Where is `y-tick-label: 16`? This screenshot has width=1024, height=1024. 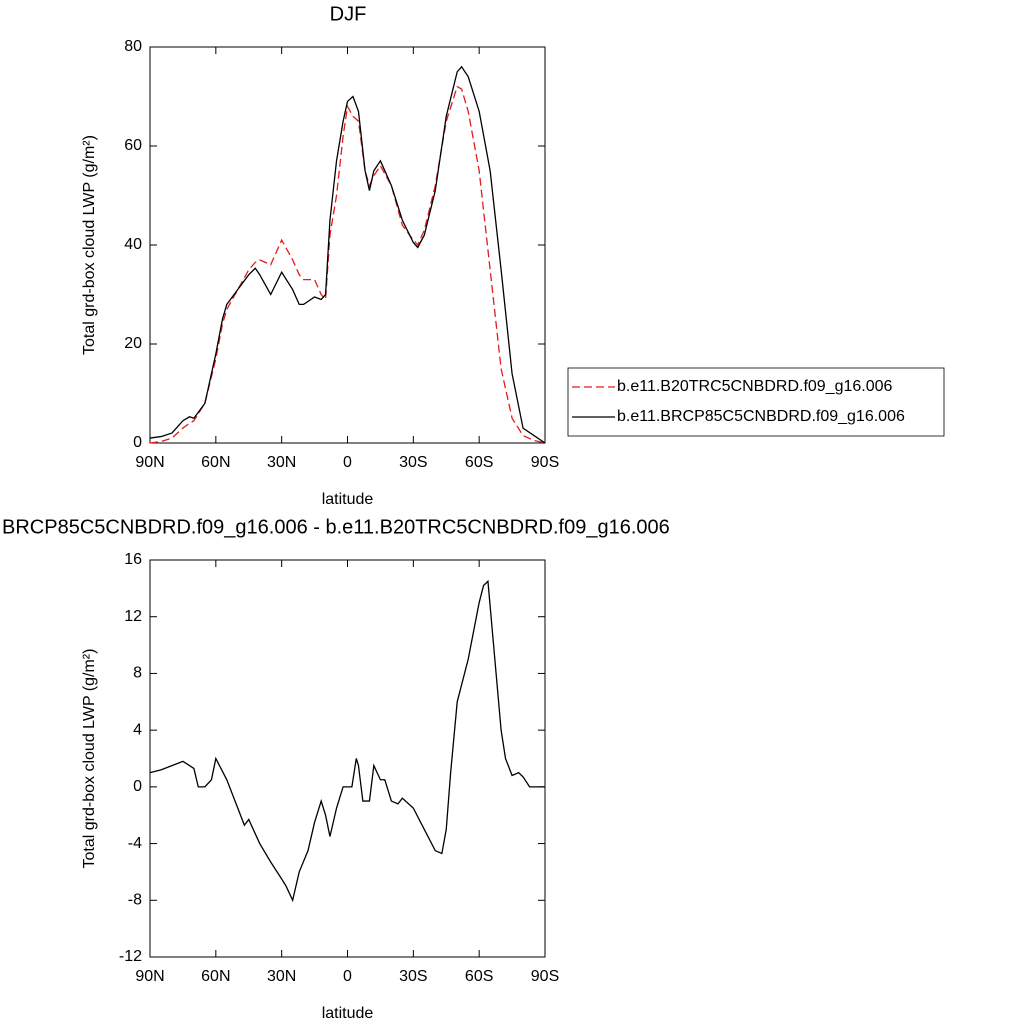 y-tick-label: 16 is located at coordinates (133, 559).